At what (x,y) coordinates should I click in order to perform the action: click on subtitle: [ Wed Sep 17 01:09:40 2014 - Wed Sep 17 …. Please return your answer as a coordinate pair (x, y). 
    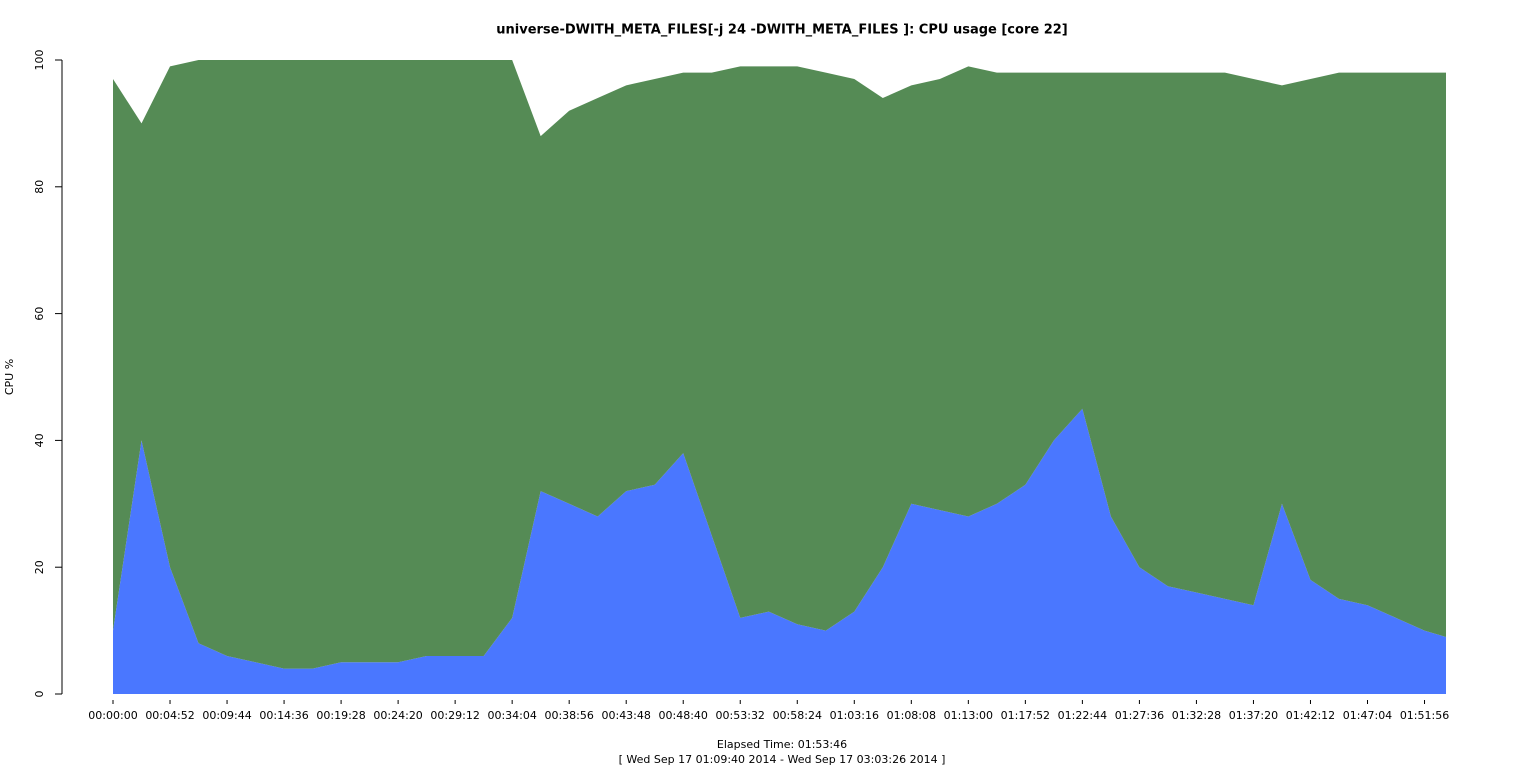
    Looking at the image, I should click on (782, 759).